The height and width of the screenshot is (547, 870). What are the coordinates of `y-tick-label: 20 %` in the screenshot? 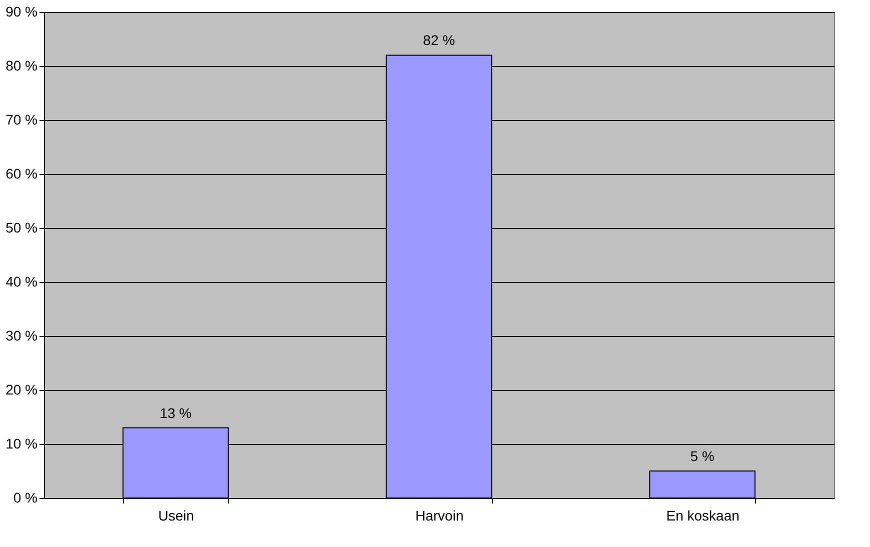 It's located at (22, 390).